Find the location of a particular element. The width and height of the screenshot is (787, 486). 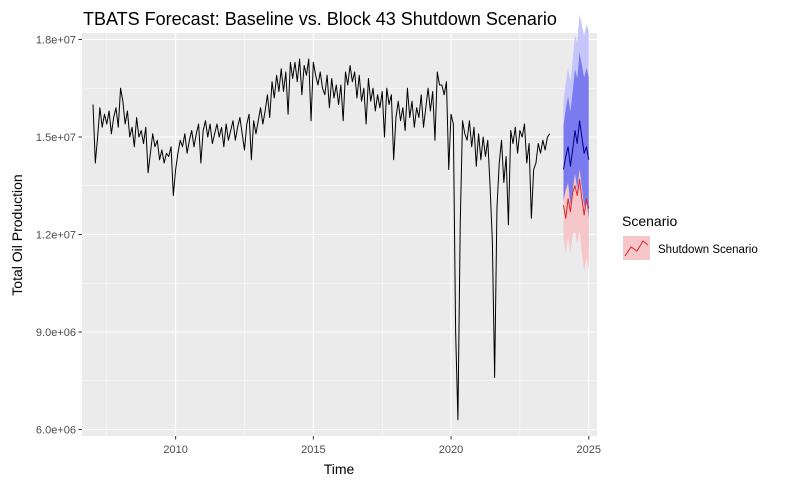

x-axis: 2010 2015 2020 2025 is located at coordinates (382, 446).